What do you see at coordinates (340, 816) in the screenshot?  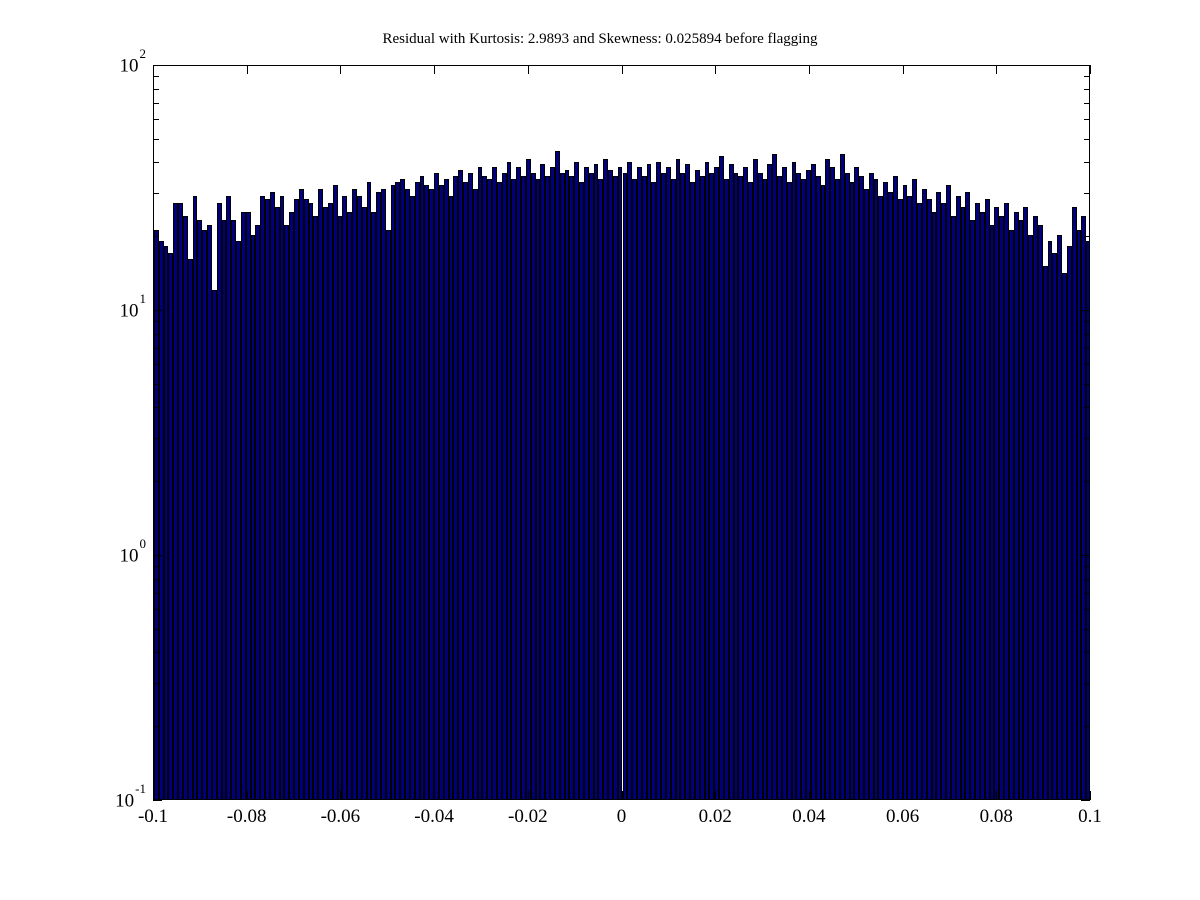 I see `x-tick-label: -0.06` at bounding box center [340, 816].